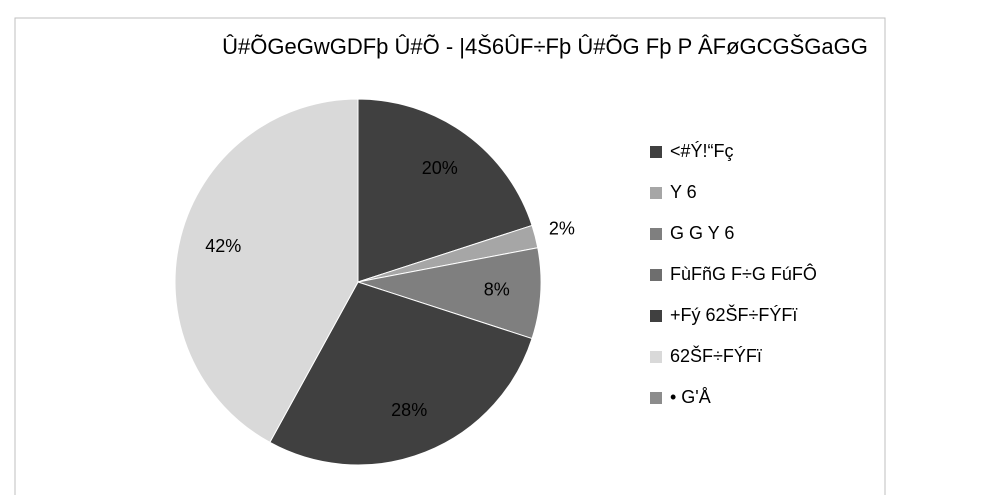 This screenshot has height=495, width=985. Describe the element at coordinates (440, 168) in the screenshot. I see `data-label: 20%` at that location.